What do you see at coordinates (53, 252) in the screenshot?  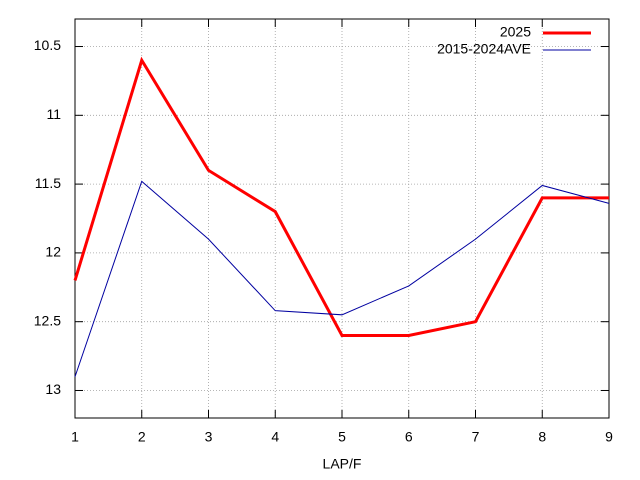 I see `y-tick-label: 12` at bounding box center [53, 252].